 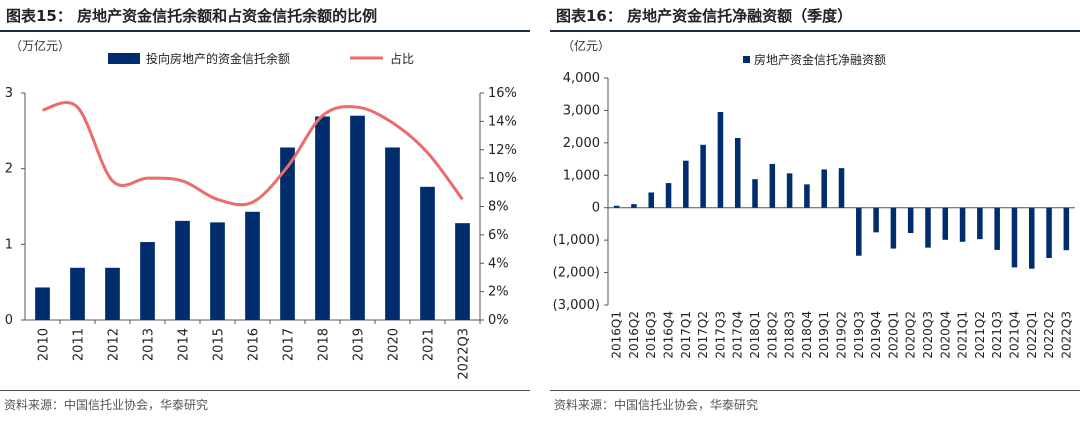 I want to click on x-tick-label: 2019Q2, so click(x=842, y=335).